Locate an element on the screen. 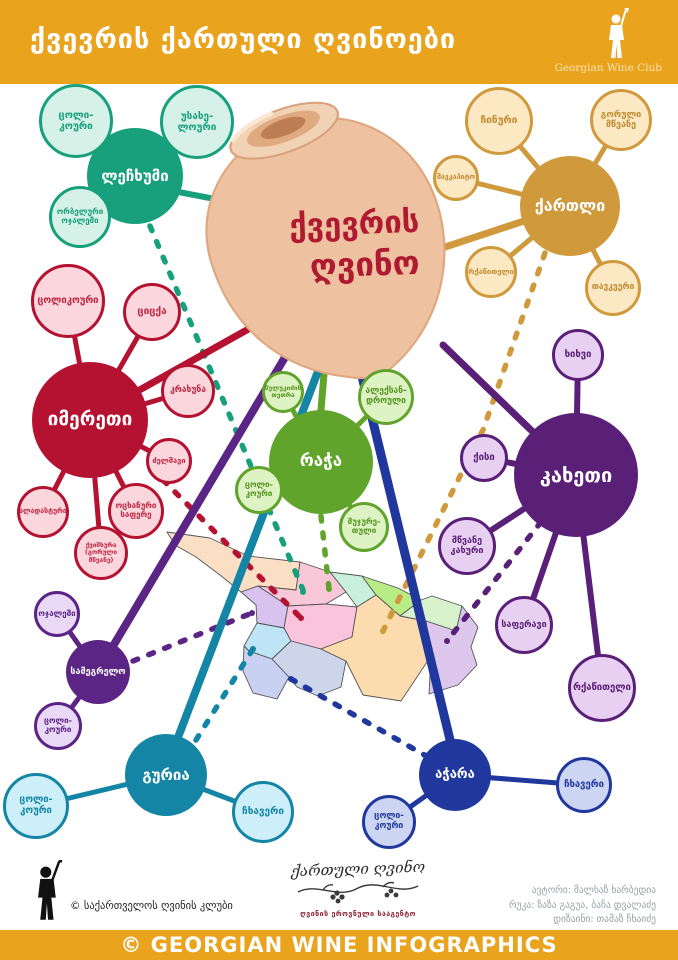 This screenshot has height=960, width=678. grape-khikhvi: ხიხვი is located at coordinates (578, 355).